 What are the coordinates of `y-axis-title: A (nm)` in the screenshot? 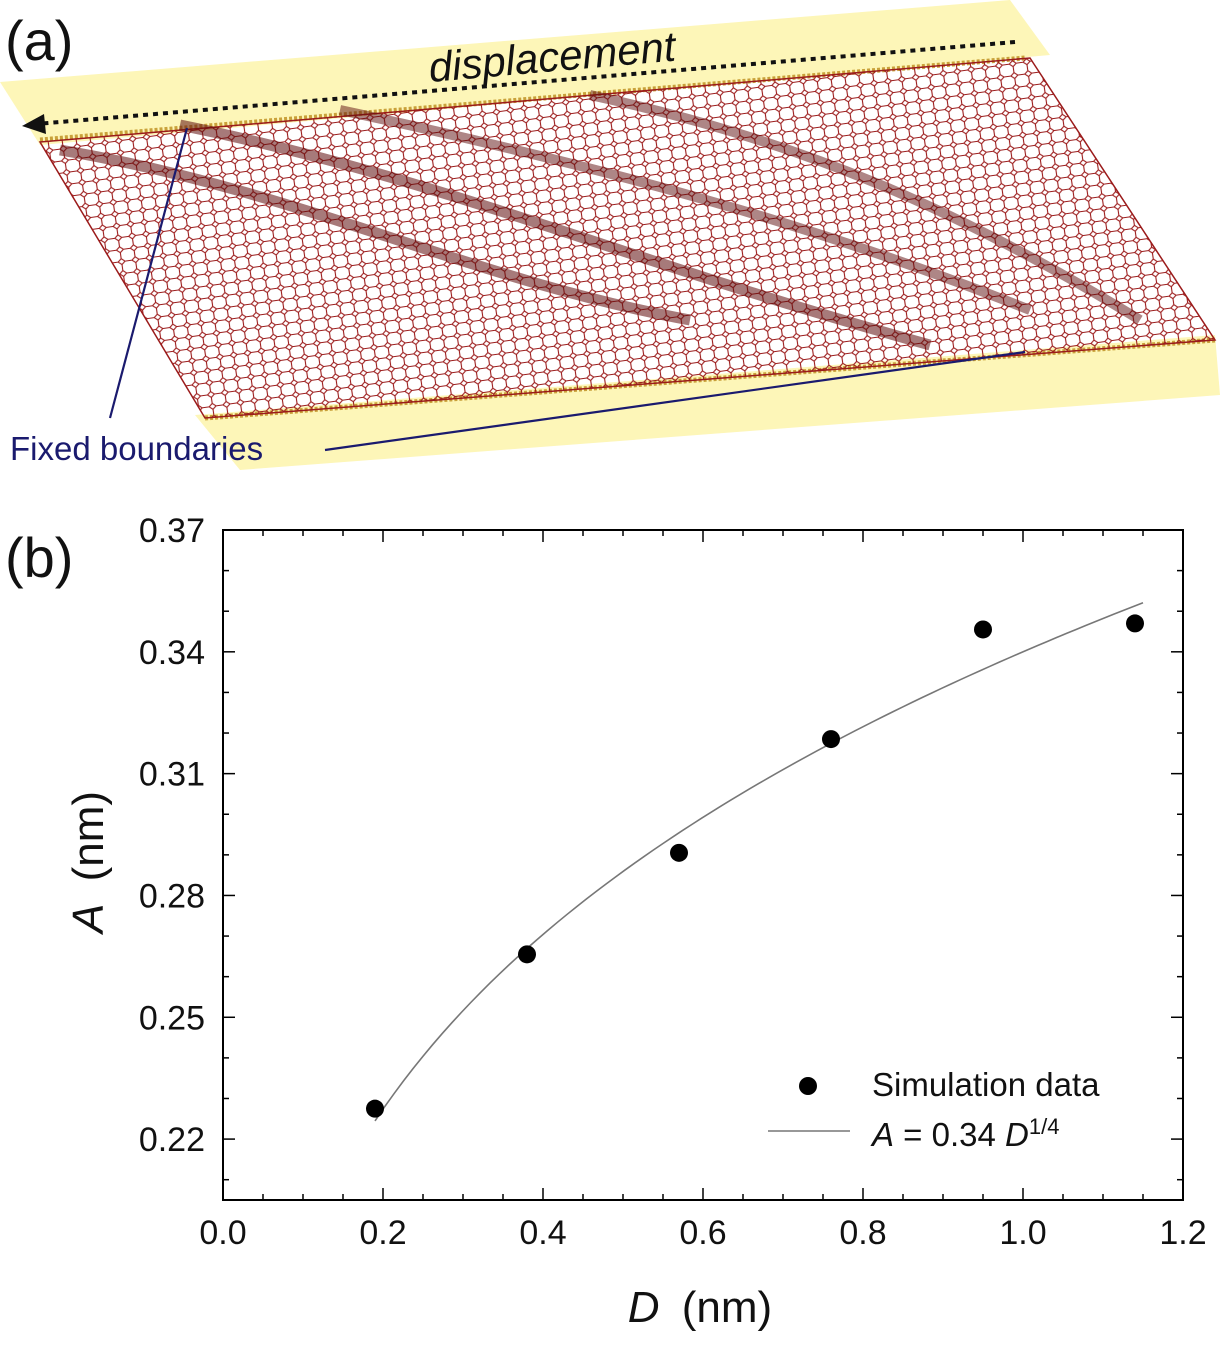 It's located at (88, 863).